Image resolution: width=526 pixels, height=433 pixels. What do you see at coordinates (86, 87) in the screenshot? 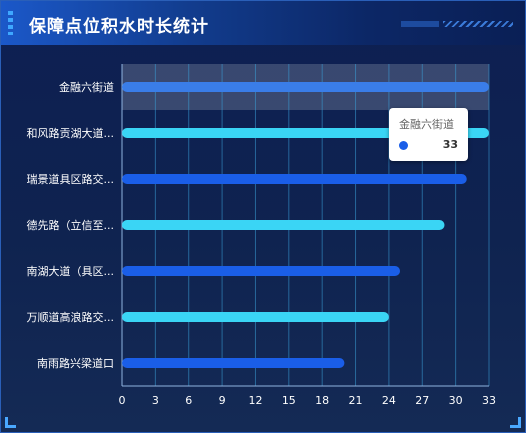
I see `y-category-label: 金融六街道` at bounding box center [86, 87].